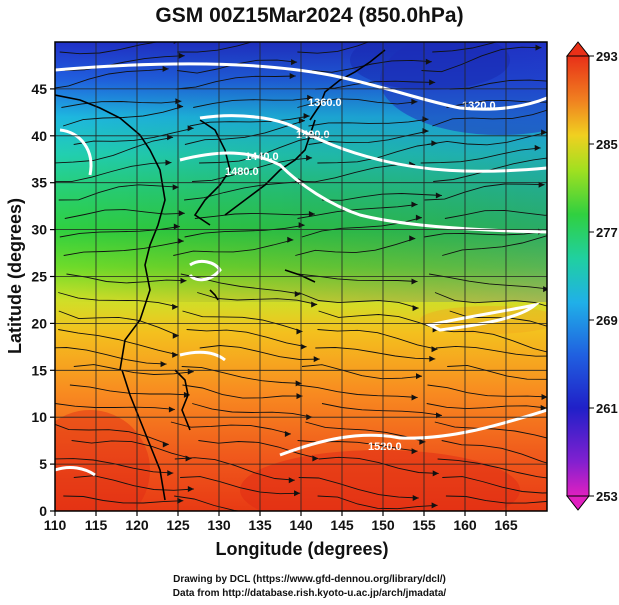 This screenshot has height=605, width=619. What do you see at coordinates (301, 525) in the screenshot?
I see `x-tick-label: 140` at bounding box center [301, 525].